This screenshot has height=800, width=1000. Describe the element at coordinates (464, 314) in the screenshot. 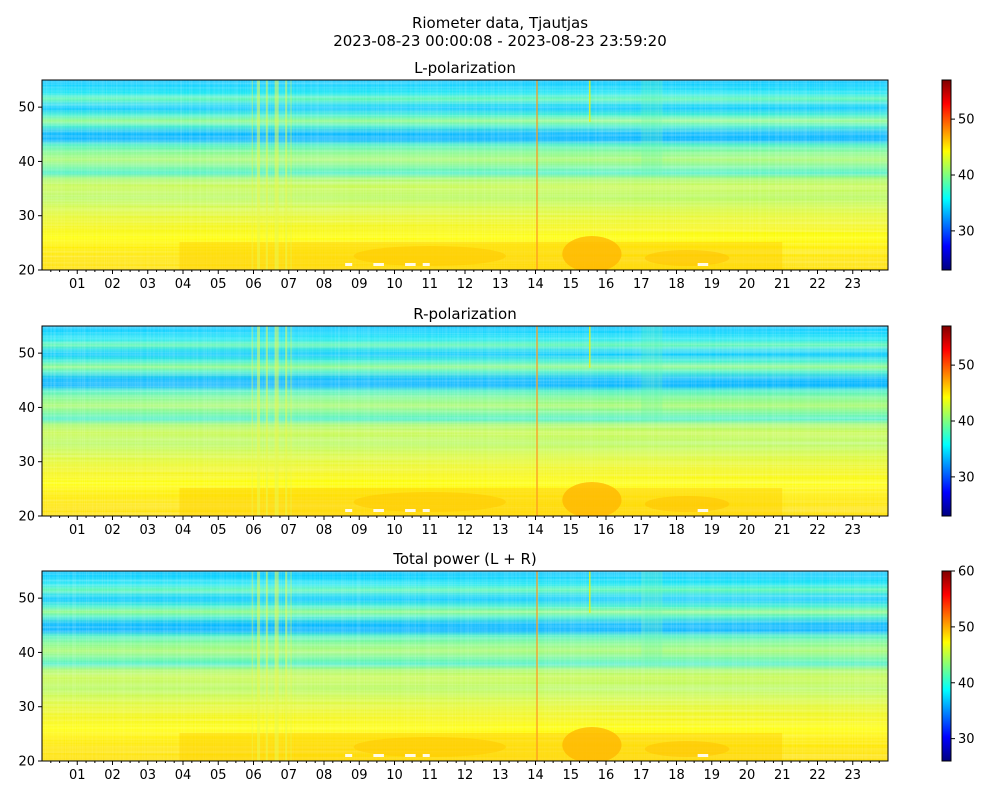

I see `panel-title: R-polarization` at that location.